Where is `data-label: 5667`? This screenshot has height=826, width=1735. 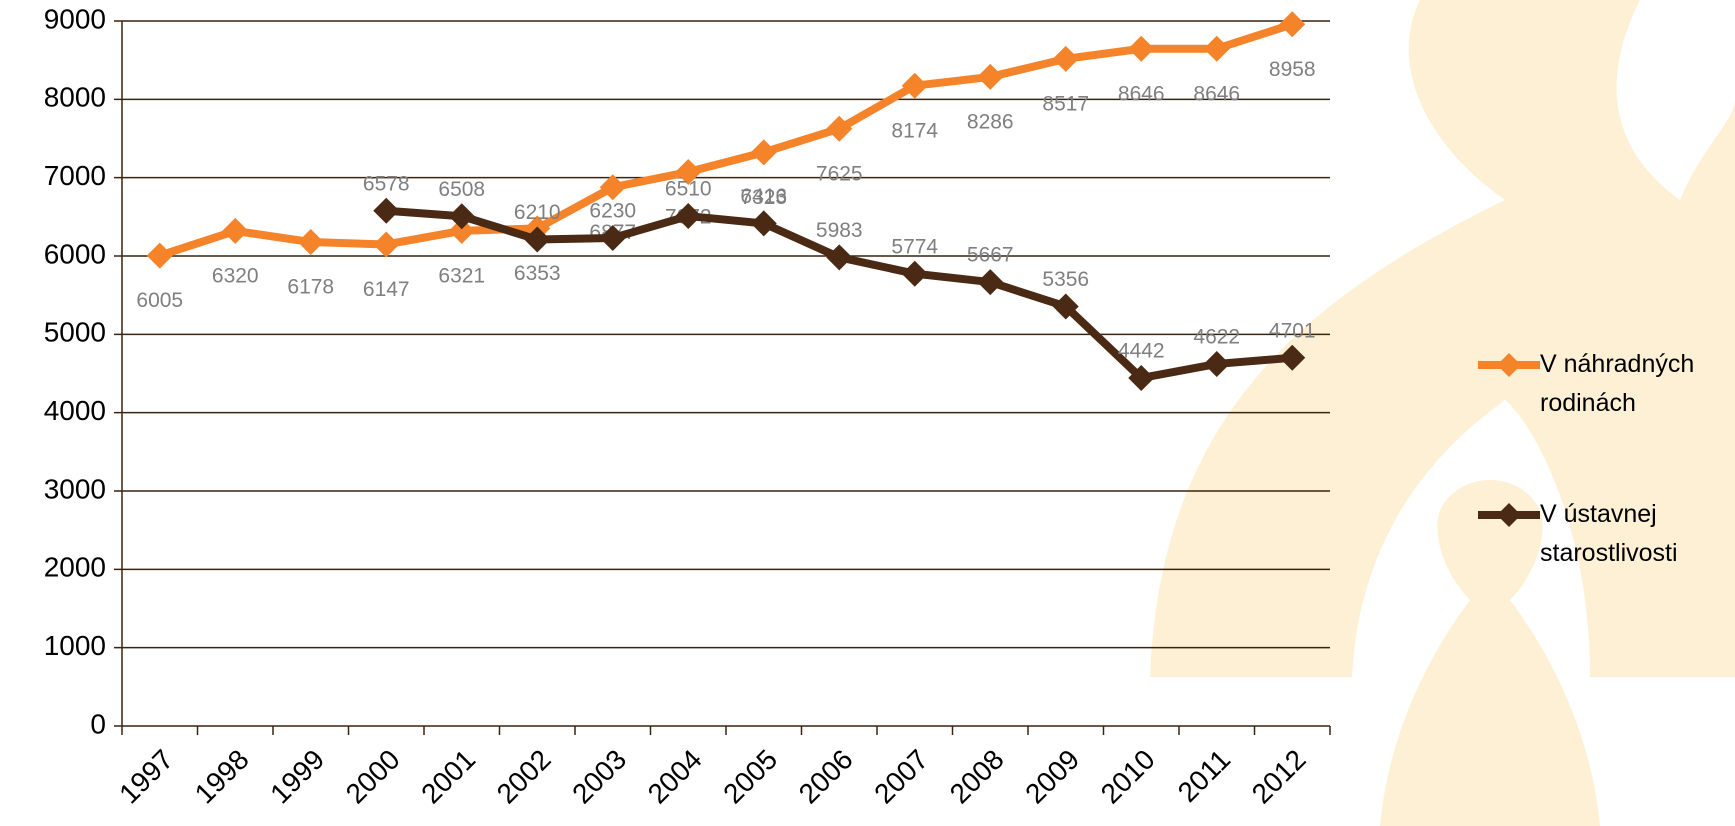
data-label: 5667 is located at coordinates (990, 255).